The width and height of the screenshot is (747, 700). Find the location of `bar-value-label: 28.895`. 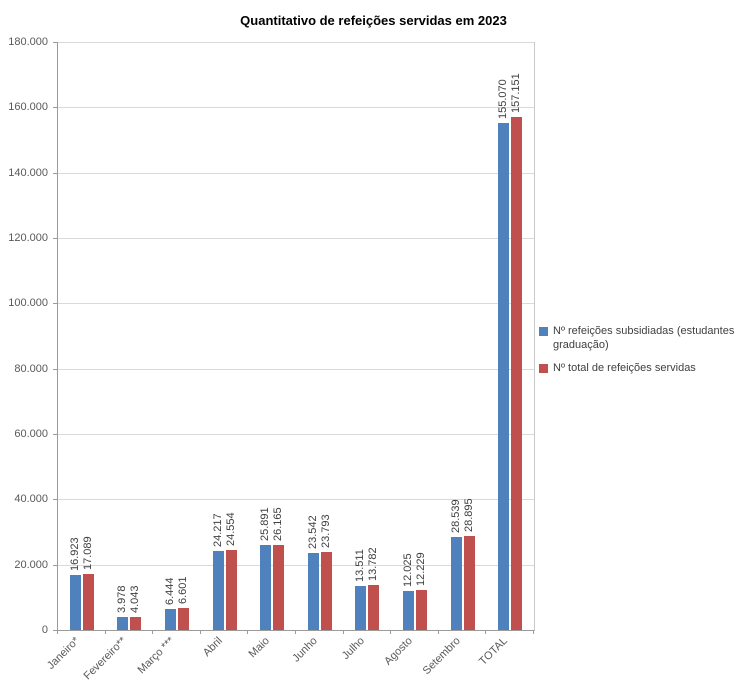

bar-value-label: 28.895 is located at coordinates (468, 514).